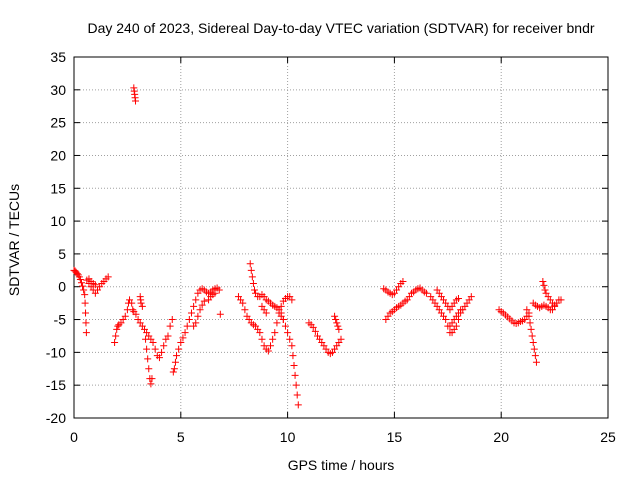 The width and height of the screenshot is (640, 480). I want to click on y-tick-label: 10, so click(58, 221).